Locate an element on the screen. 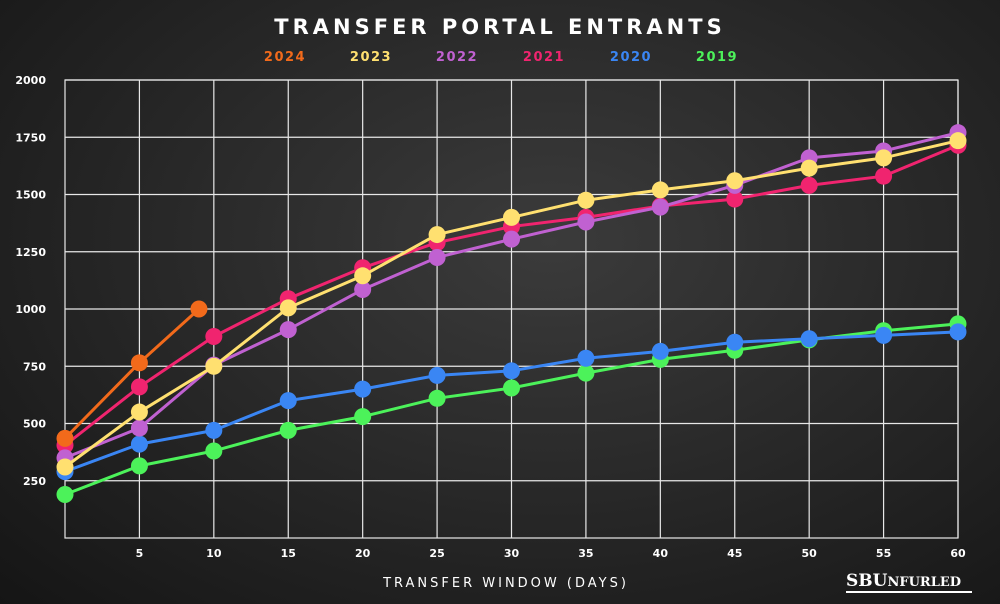 This screenshot has width=1000, height=604. legend-item-2022: 2022 is located at coordinates (457, 57).